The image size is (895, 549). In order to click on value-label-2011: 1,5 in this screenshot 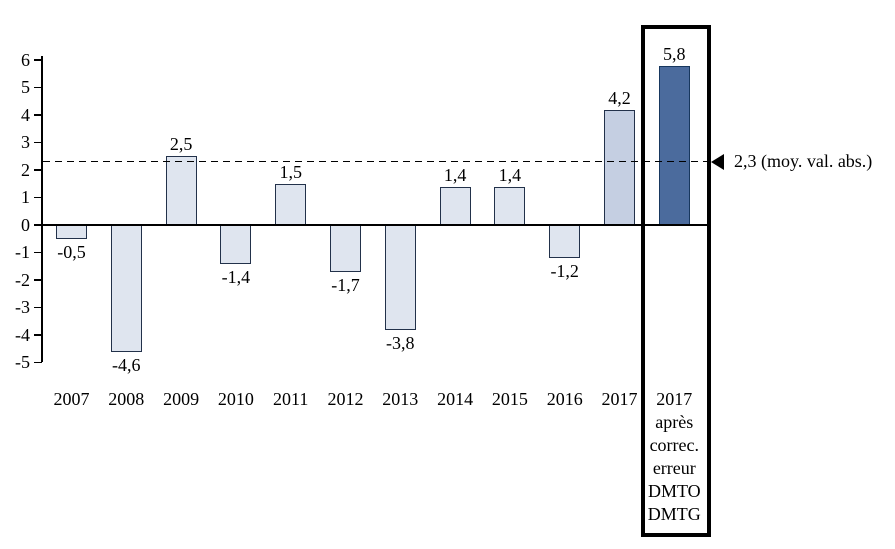, I will do `click(290, 171)`.